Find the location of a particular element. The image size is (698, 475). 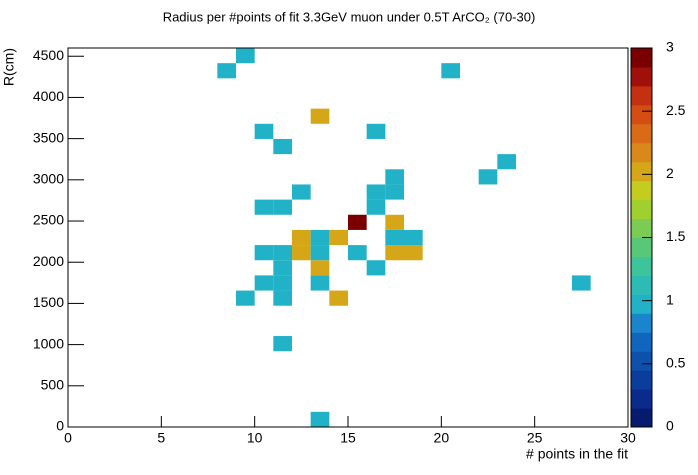

y-tick-label: 2500 is located at coordinates (48, 220).